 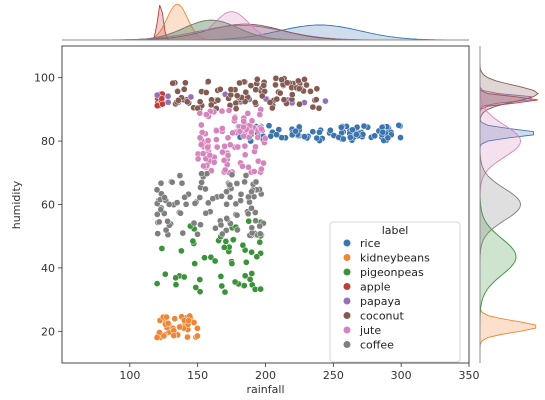 I want to click on legend-marker-kidneybeans, so click(x=347, y=257).